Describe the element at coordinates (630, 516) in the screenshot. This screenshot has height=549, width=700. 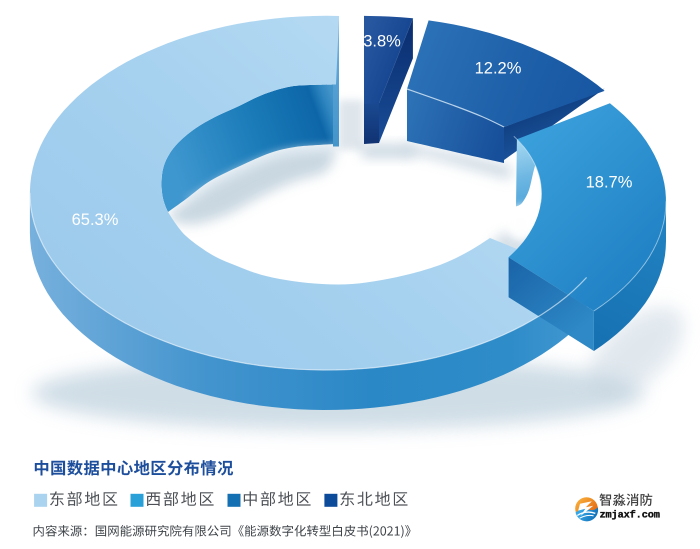
I see `svg-text: zmjaxf.com` at that location.